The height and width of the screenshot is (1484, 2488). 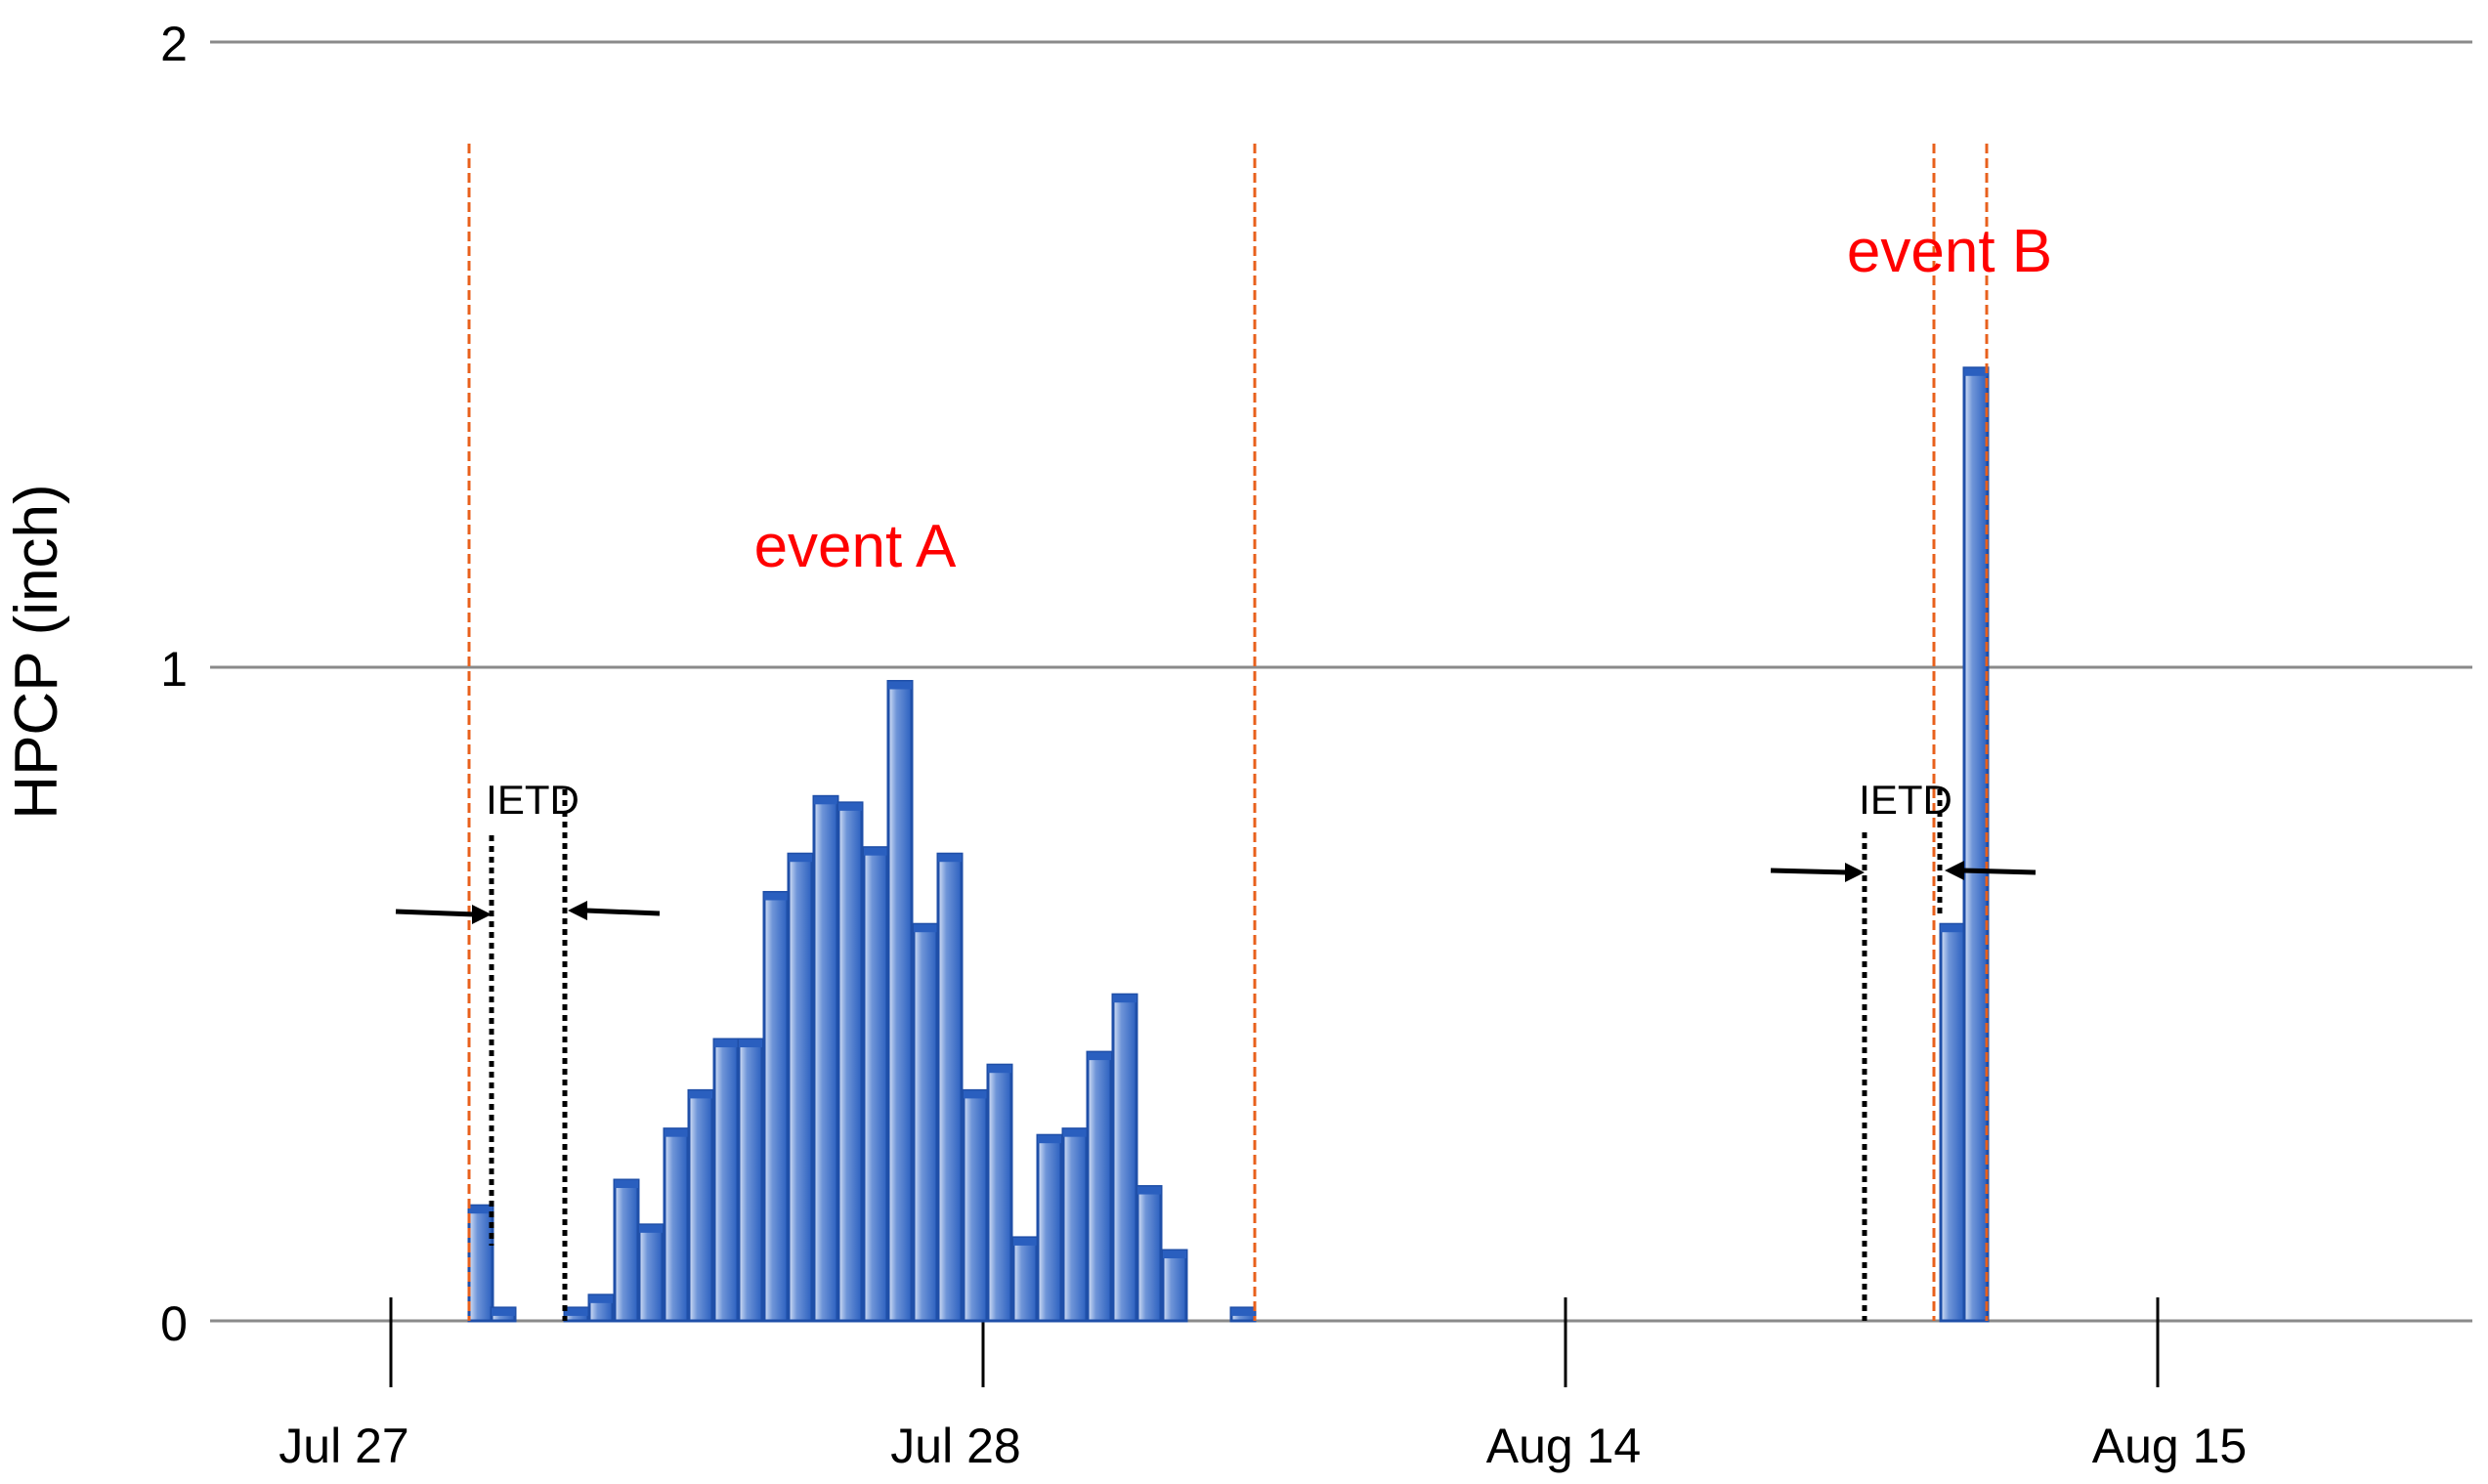 I want to click on ietd-b-left-arrow, so click(x=1809, y=871).